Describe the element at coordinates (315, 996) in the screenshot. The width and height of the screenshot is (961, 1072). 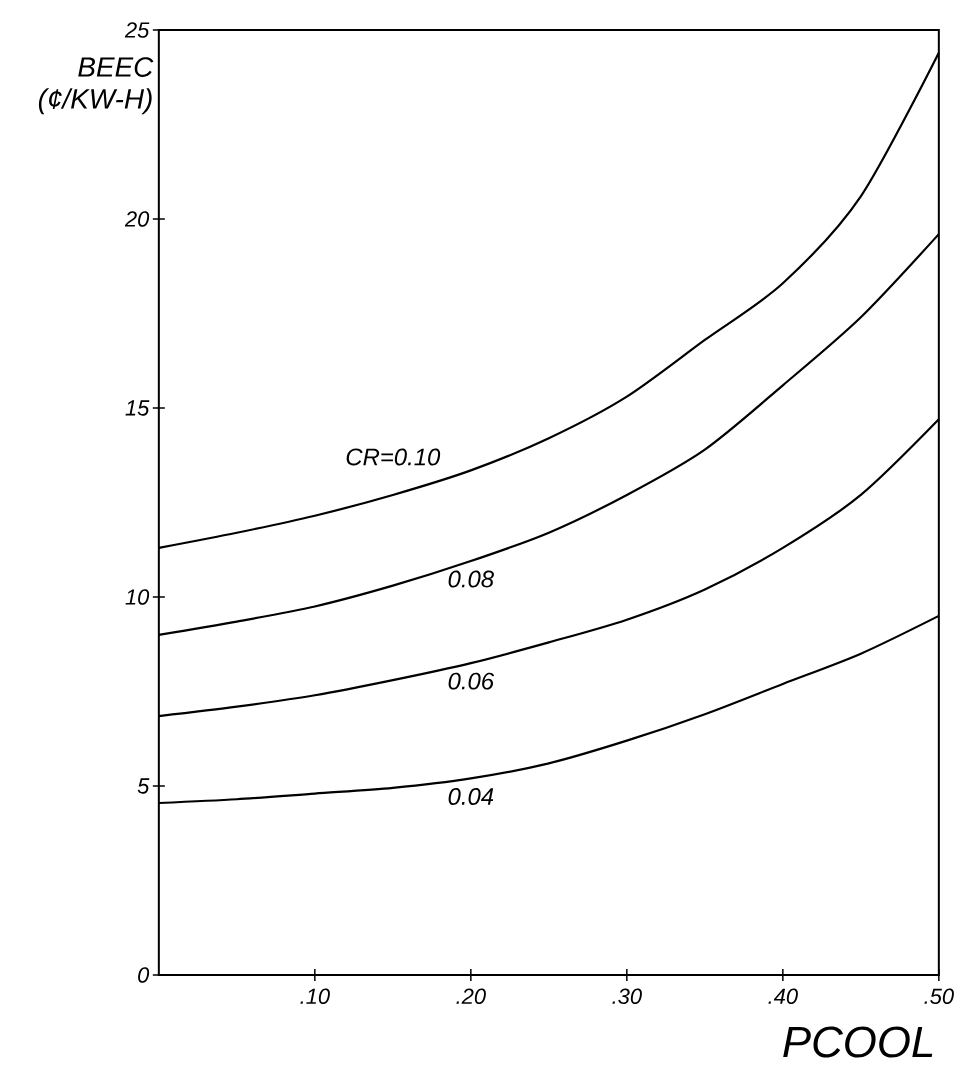
I see `x-tick-label: .10` at that location.